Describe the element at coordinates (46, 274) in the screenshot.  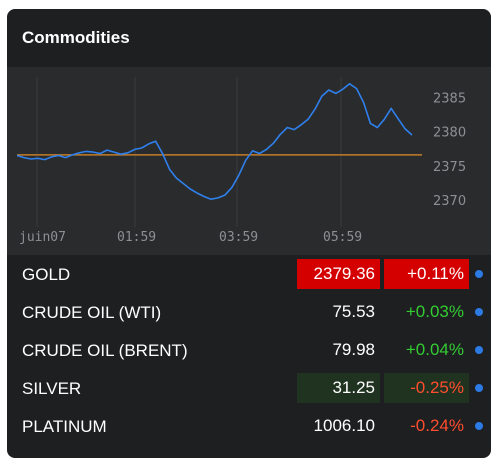
I see `commodity-name: GOLD` at that location.